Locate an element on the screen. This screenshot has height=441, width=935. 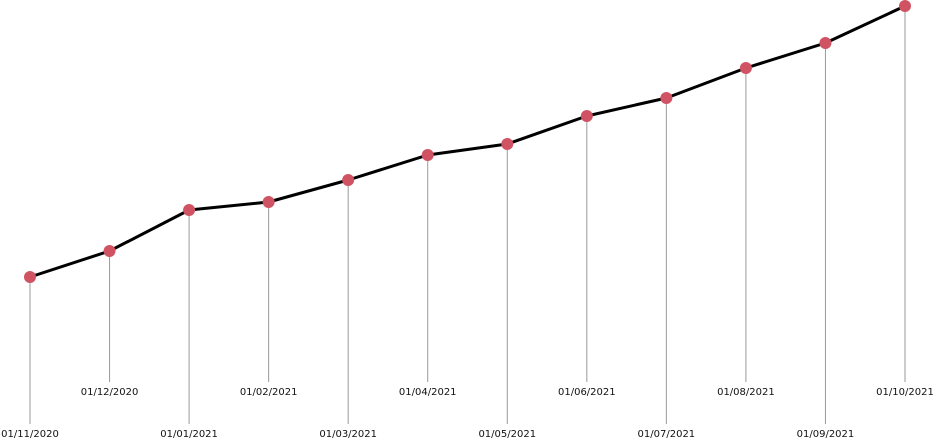
x-tick-label: 01/02/2021 is located at coordinates (269, 392).